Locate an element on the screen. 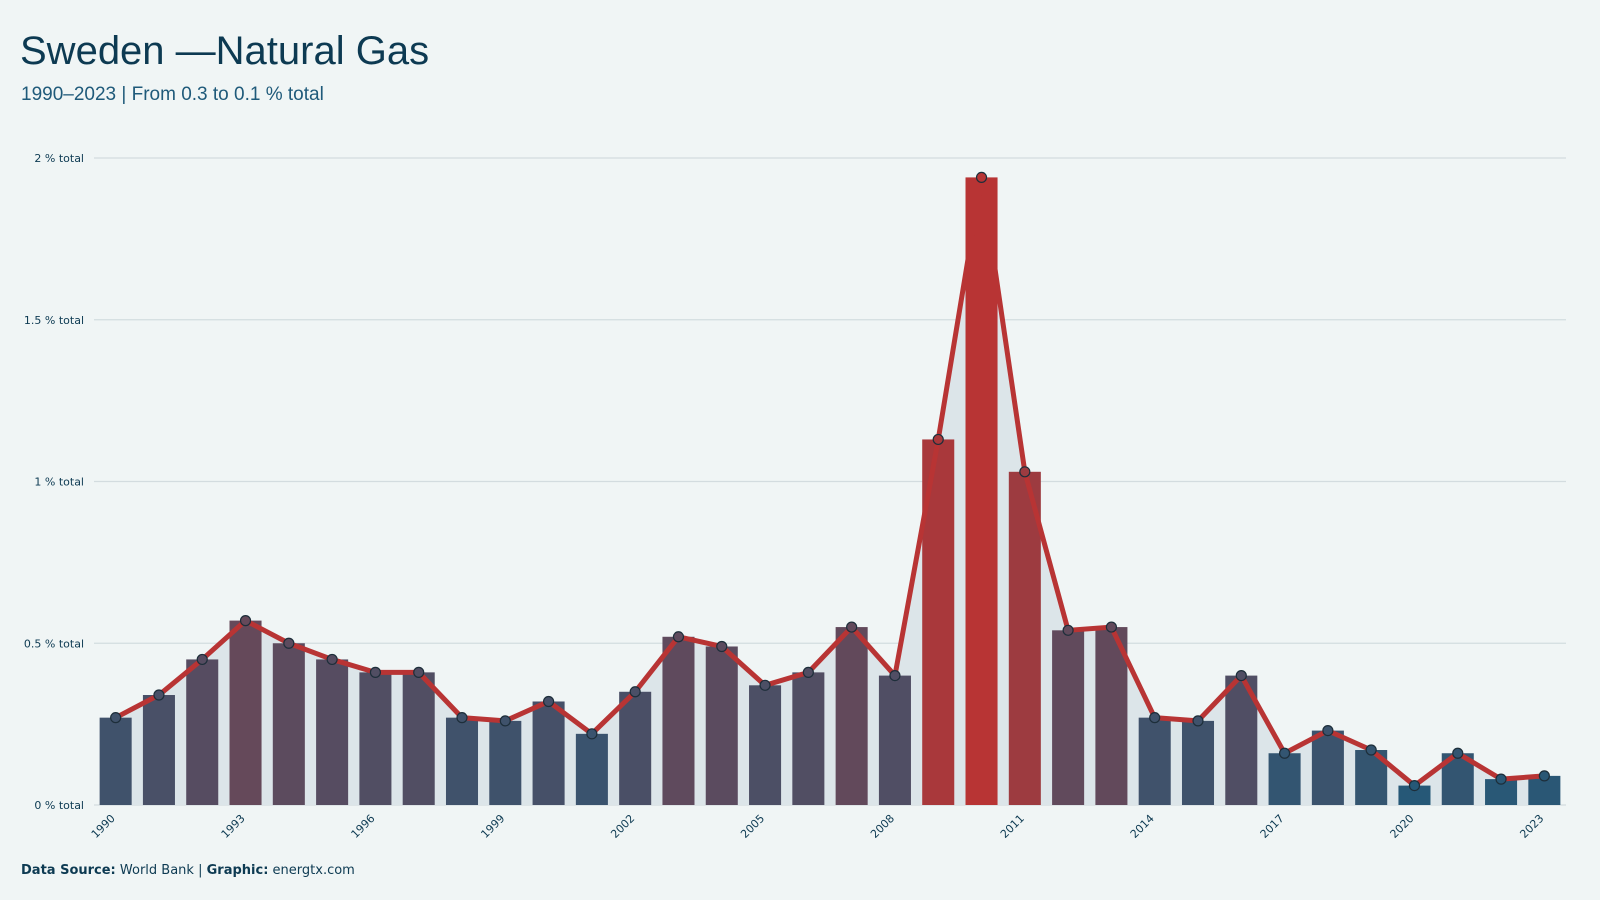 This screenshot has width=1600, height=900. source-label: Data Source: is located at coordinates (68, 870).